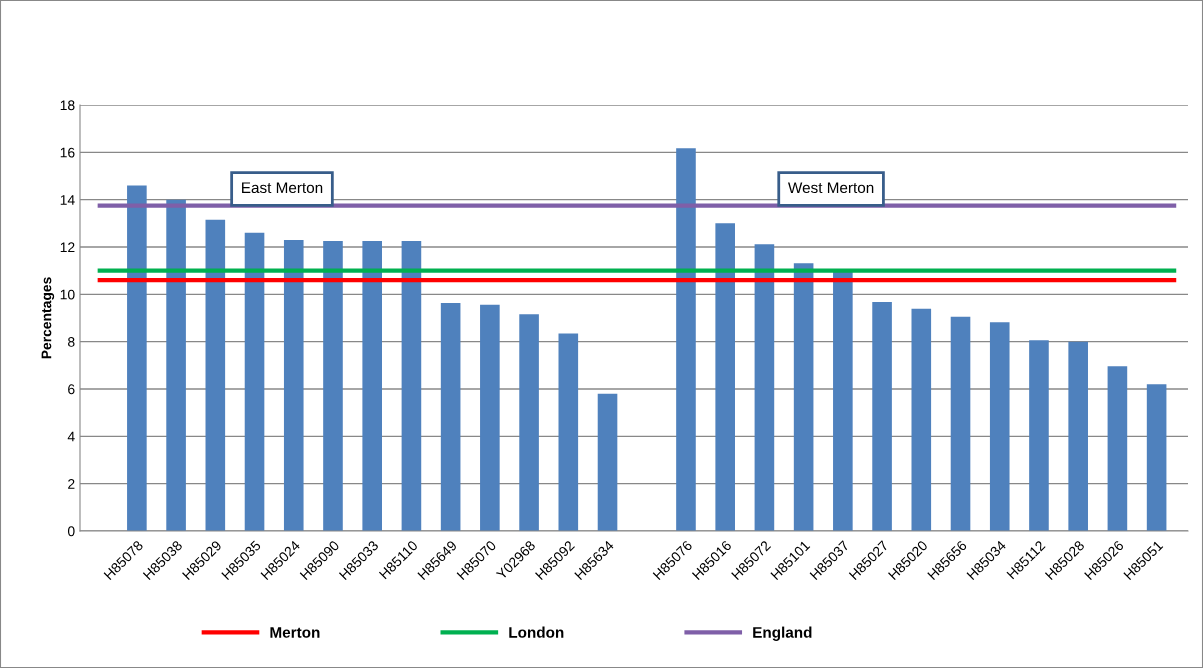  What do you see at coordinates (67, 247) in the screenshot?
I see `y-tick-label: 12` at bounding box center [67, 247].